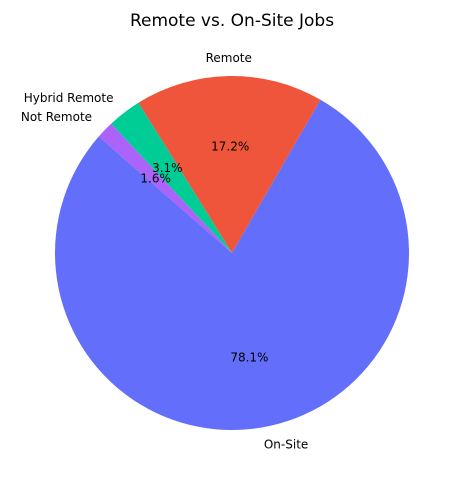 Image resolution: width=463 pixels, height=485 pixels. I want to click on slice-pct-on-site: 78.1%, so click(249, 357).